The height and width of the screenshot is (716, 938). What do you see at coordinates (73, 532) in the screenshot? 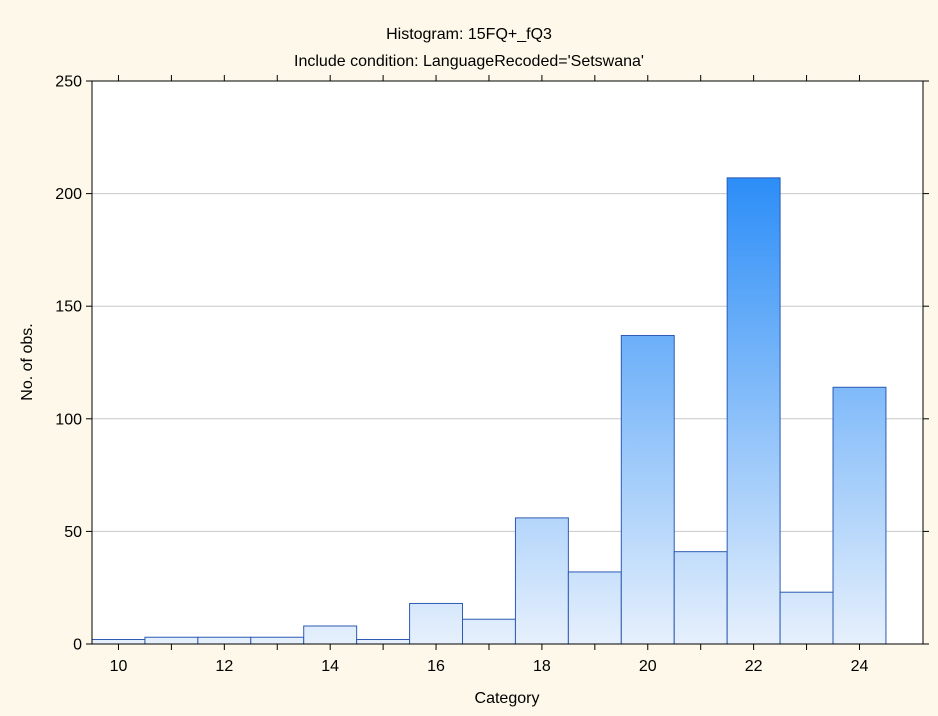
I see `y-tick-label: 50` at bounding box center [73, 532].